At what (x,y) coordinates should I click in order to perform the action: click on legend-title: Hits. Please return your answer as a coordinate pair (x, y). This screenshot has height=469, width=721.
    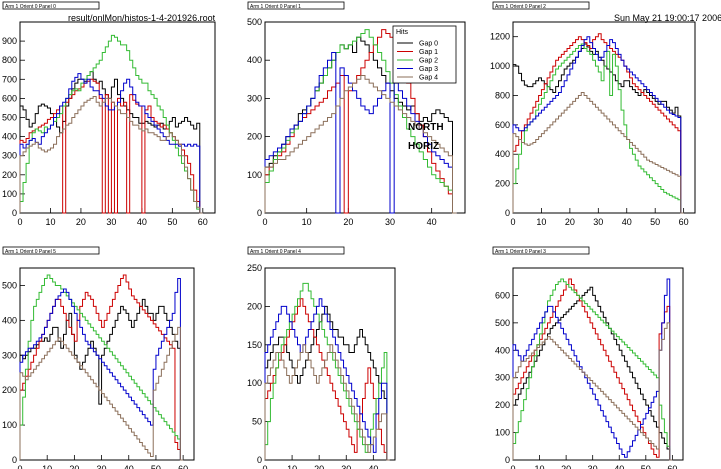
    Looking at the image, I should click on (402, 32).